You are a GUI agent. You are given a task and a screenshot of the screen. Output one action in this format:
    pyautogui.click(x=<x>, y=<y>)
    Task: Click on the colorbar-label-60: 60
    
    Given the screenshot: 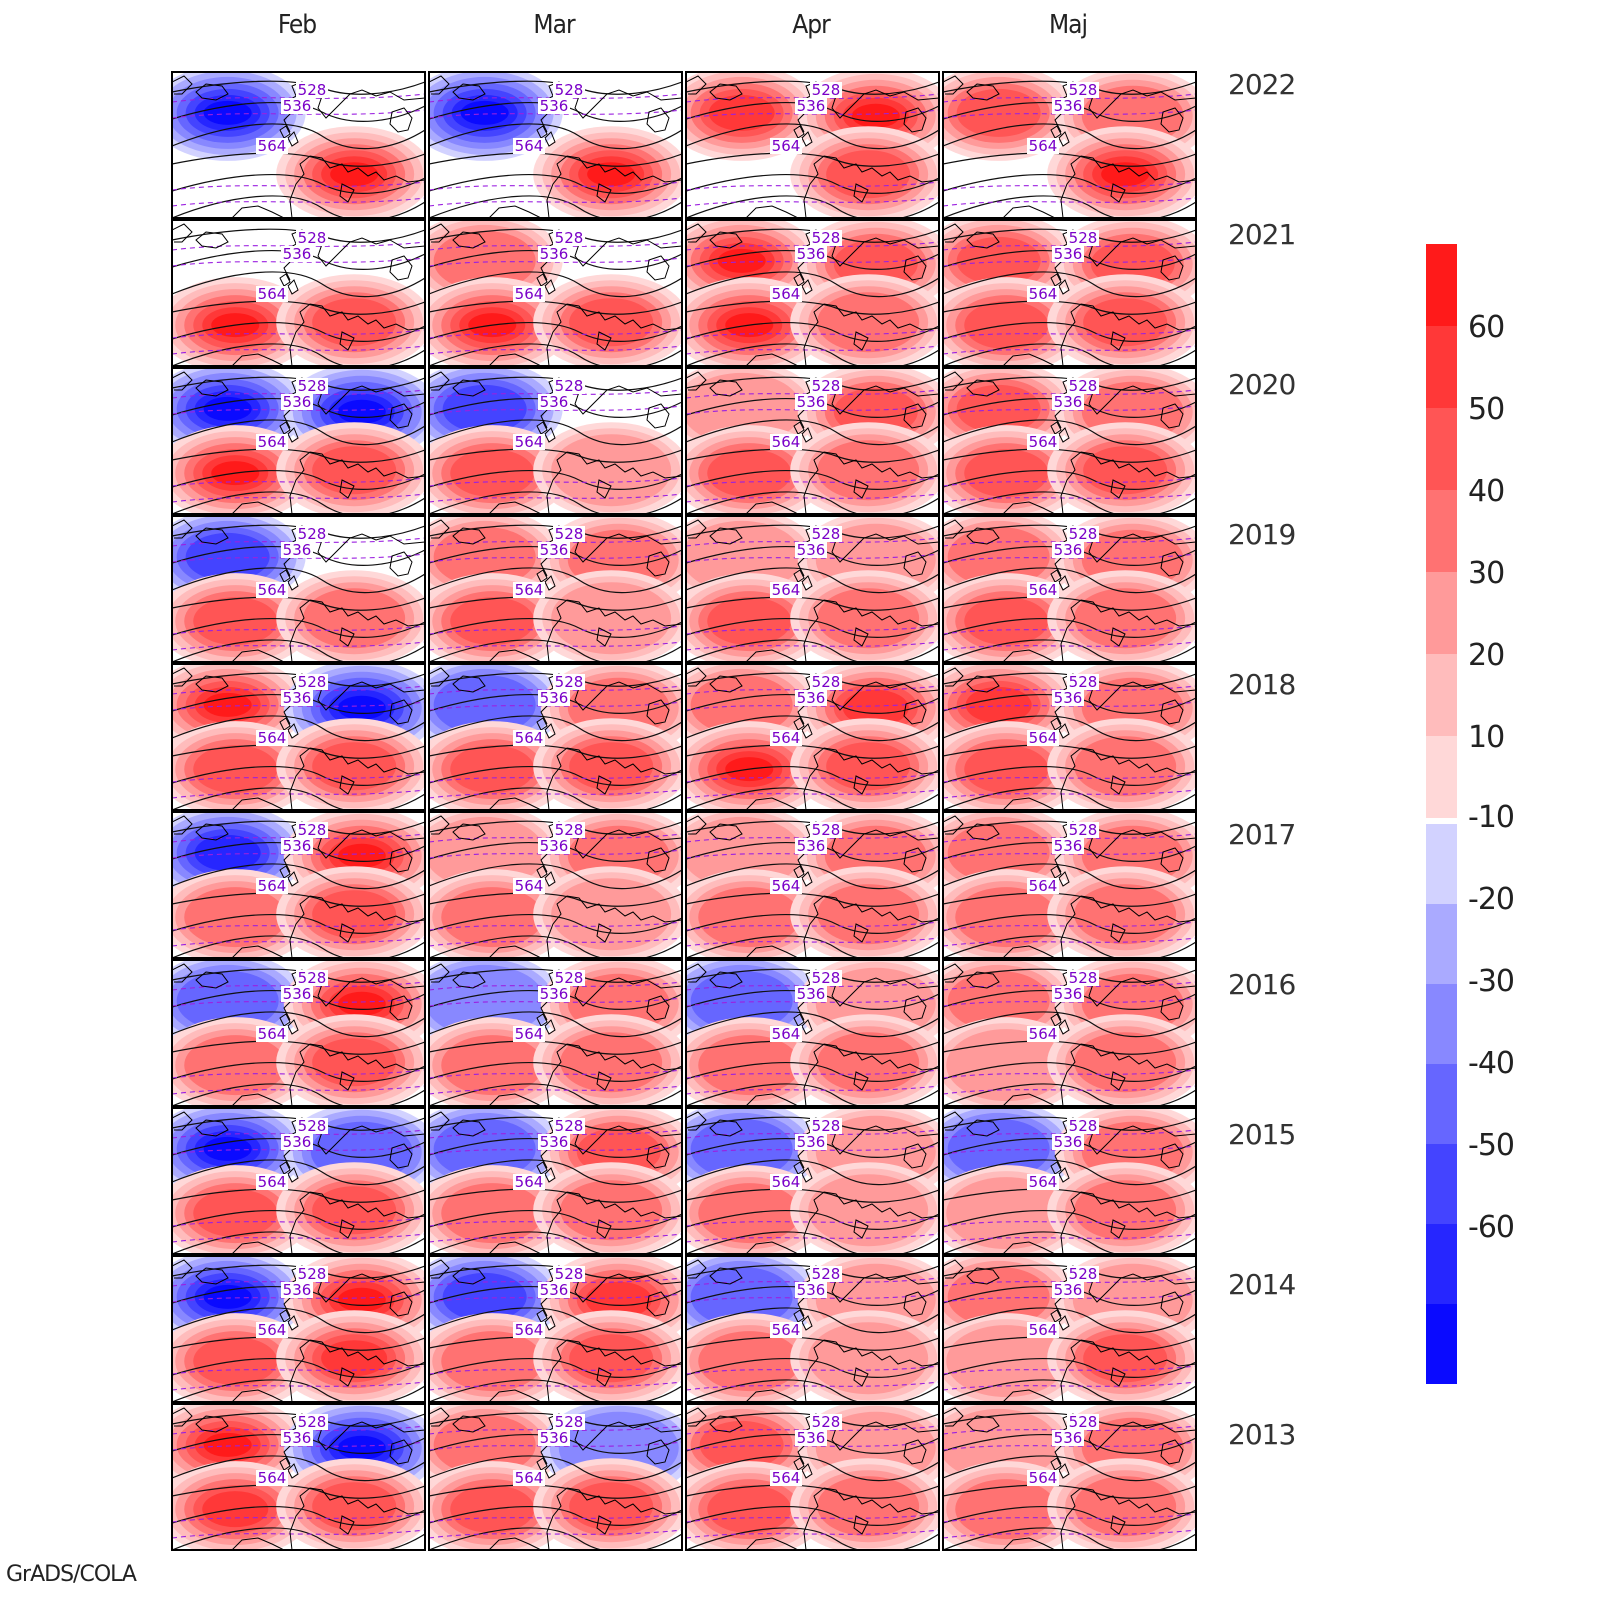 What is the action you would take?
    pyautogui.click(x=1486, y=327)
    